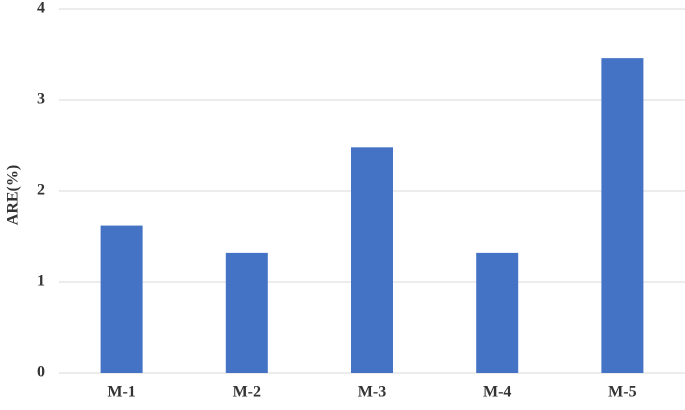 Image resolution: width=685 pixels, height=410 pixels. Describe the element at coordinates (41, 281) in the screenshot. I see `y-tick-label: 1` at that location.